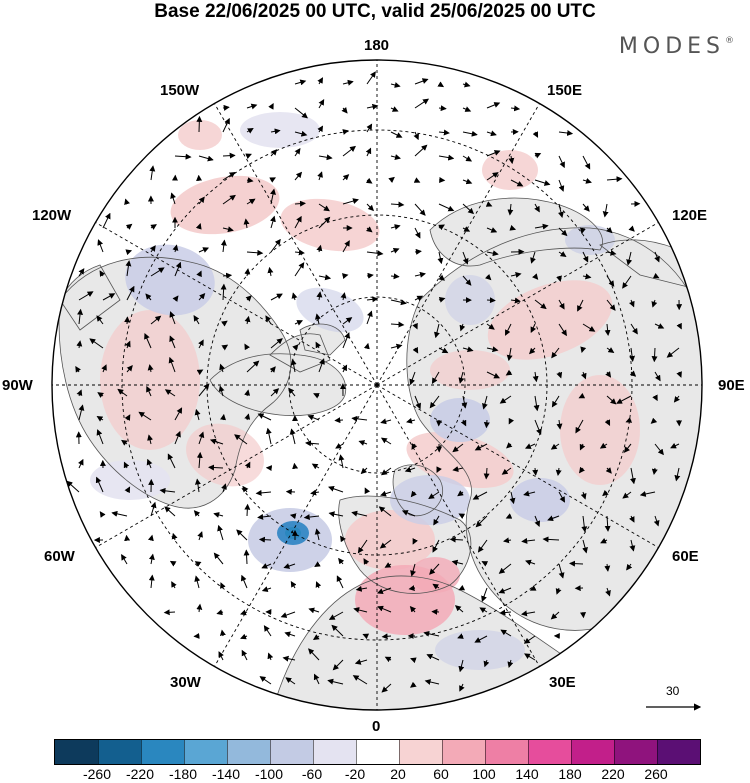 The height and width of the screenshot is (783, 750). I want to click on colorbar-tick-label: 140, so click(527, 774).